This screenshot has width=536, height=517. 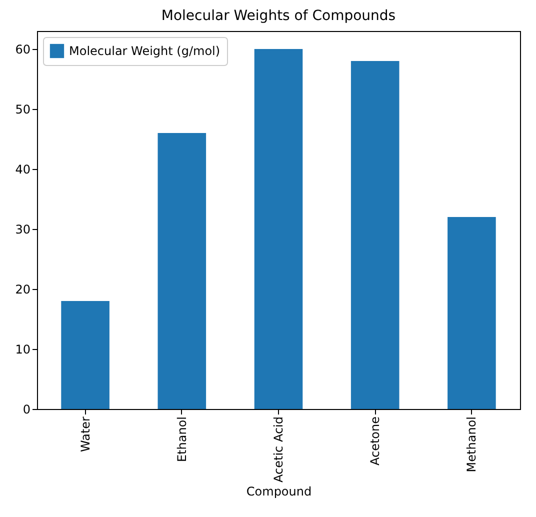 What do you see at coordinates (278, 16) in the screenshot?
I see `chart-title: Molecular Weights of Compounds` at bounding box center [278, 16].